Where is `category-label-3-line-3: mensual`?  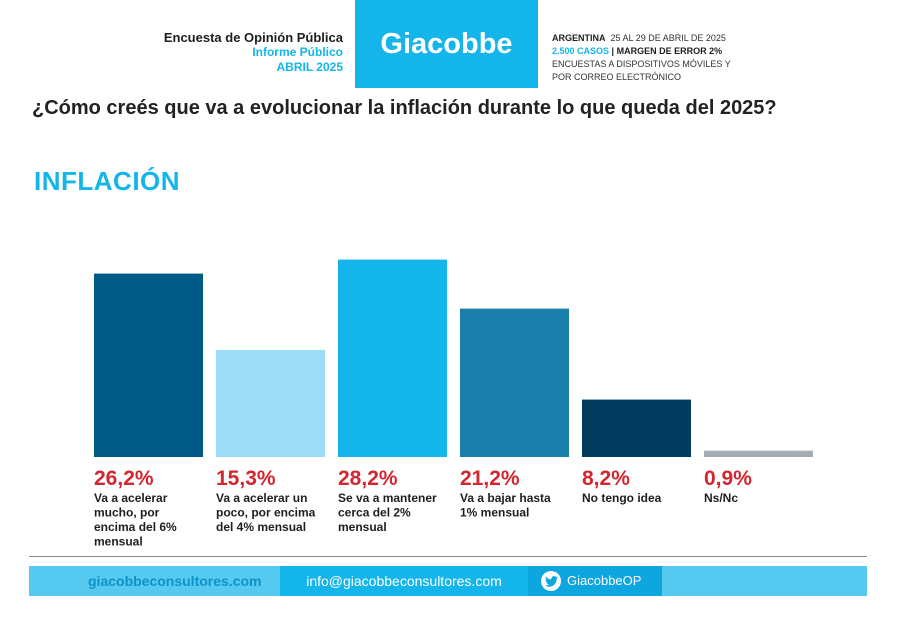
category-label-3-line-3: mensual is located at coordinates (362, 527).